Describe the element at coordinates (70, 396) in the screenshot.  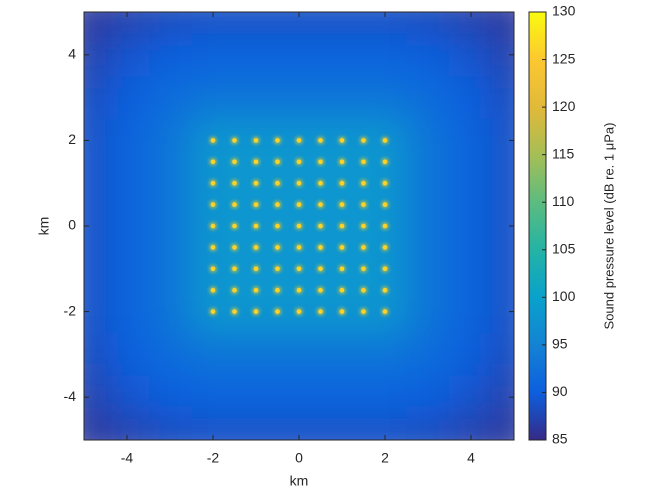
I see `y-tick-label: -4` at that location.